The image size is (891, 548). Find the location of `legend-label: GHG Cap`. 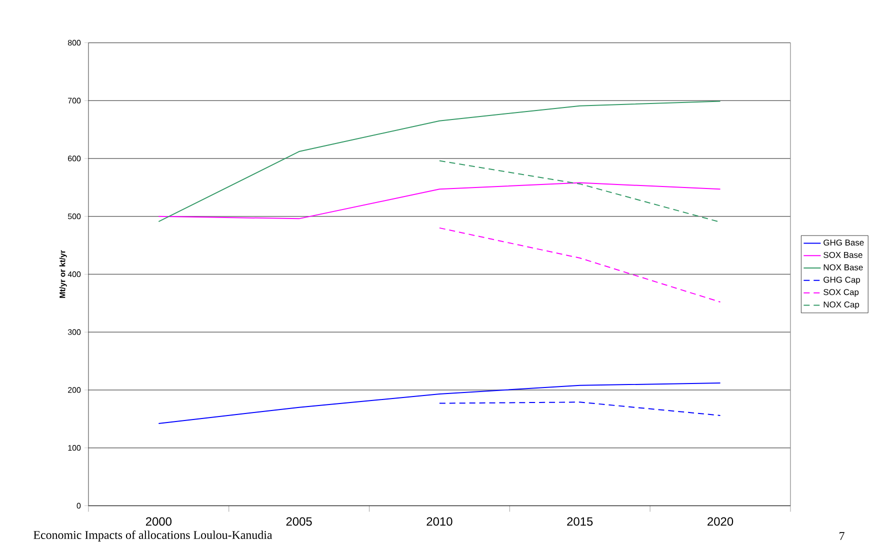

legend-label: GHG Cap is located at coordinates (842, 280).